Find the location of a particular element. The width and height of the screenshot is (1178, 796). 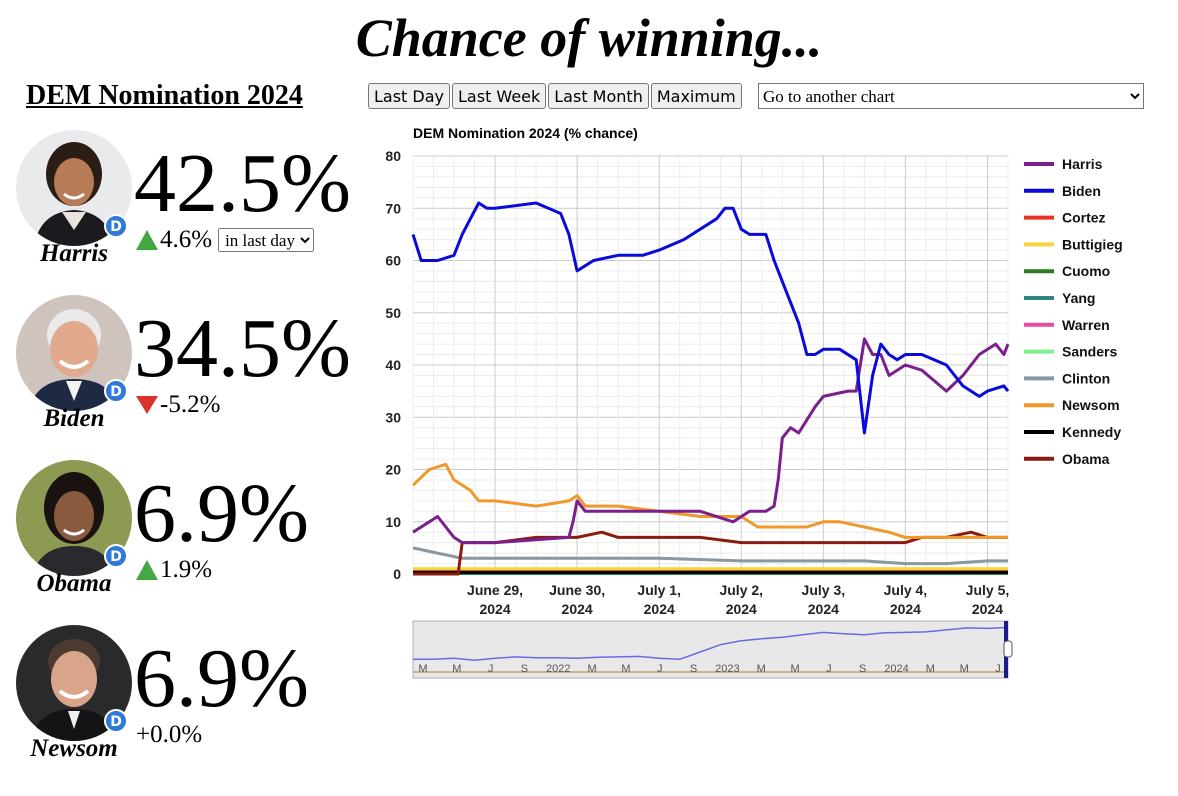

x-tick-label: June 29, is located at coordinates (495, 590).